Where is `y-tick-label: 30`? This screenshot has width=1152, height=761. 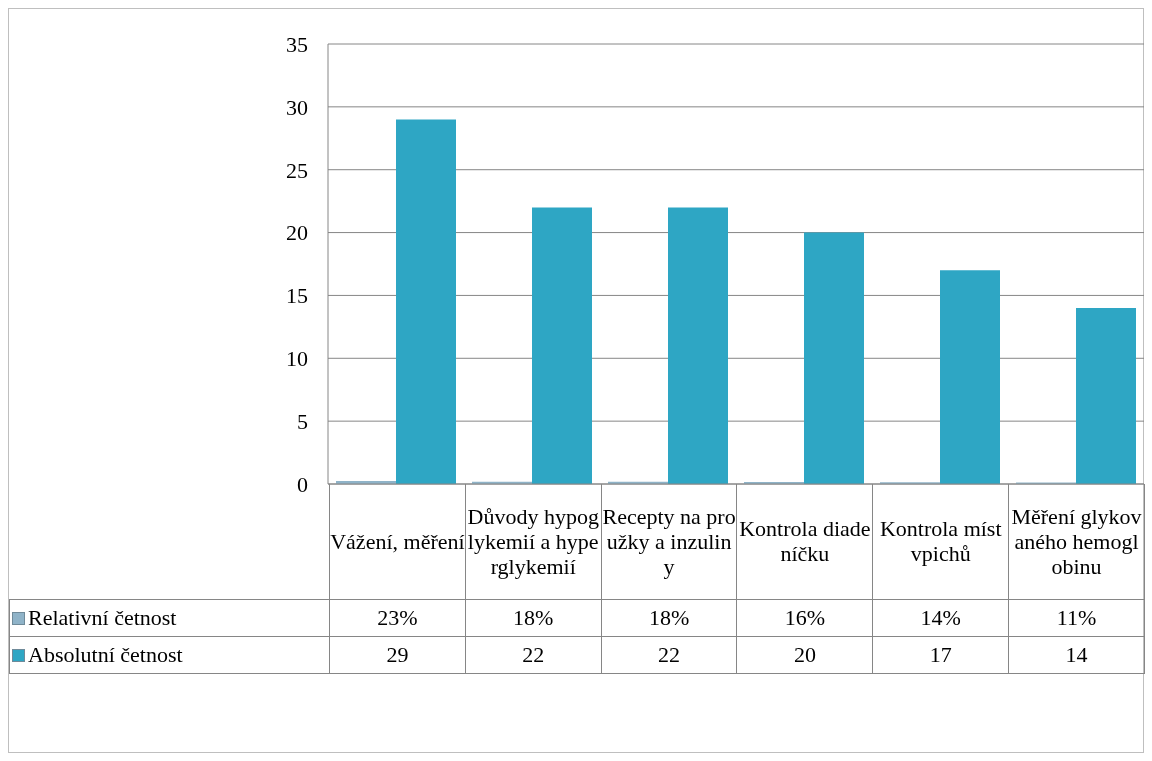
y-tick-label: 30 is located at coordinates (297, 107).